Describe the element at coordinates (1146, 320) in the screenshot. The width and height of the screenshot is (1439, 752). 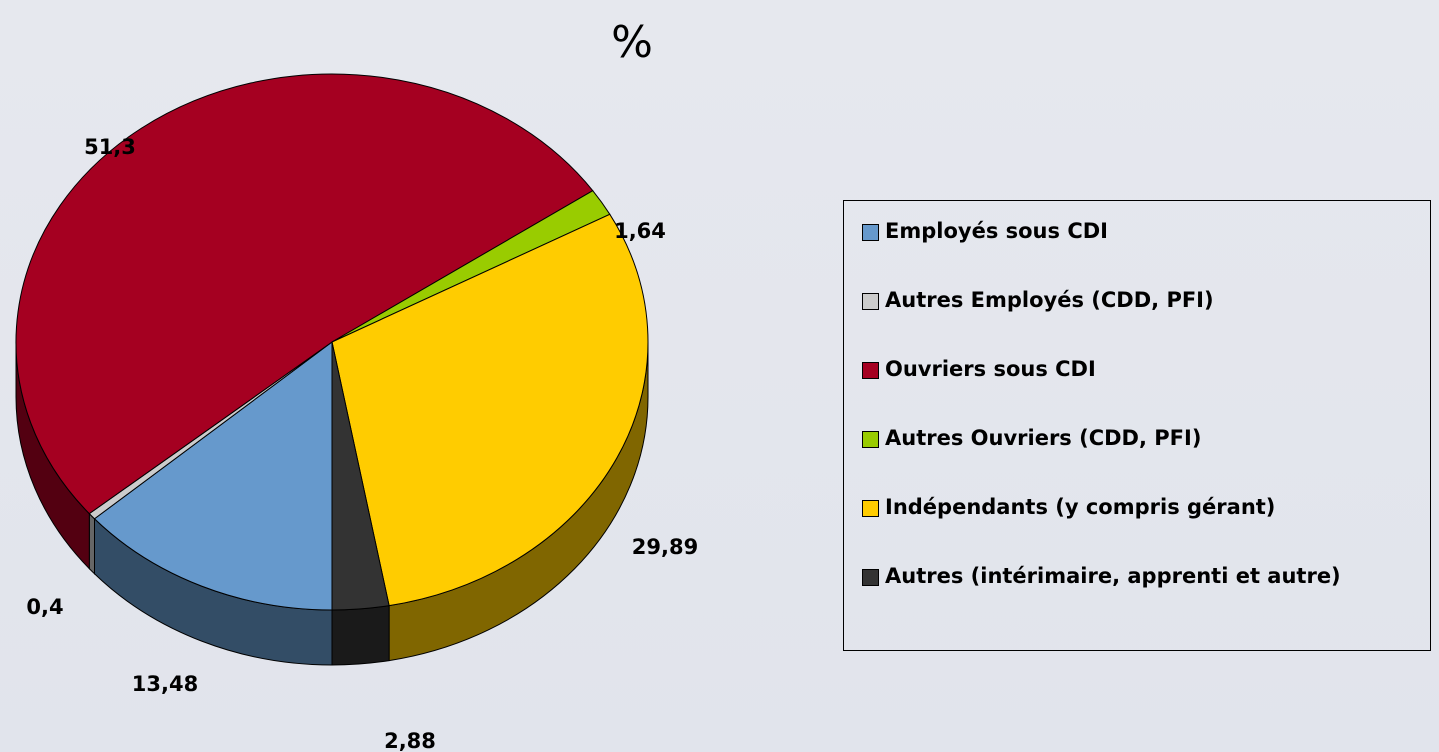
I see `legend-item: Autres Employés (CDD, PFI)` at that location.